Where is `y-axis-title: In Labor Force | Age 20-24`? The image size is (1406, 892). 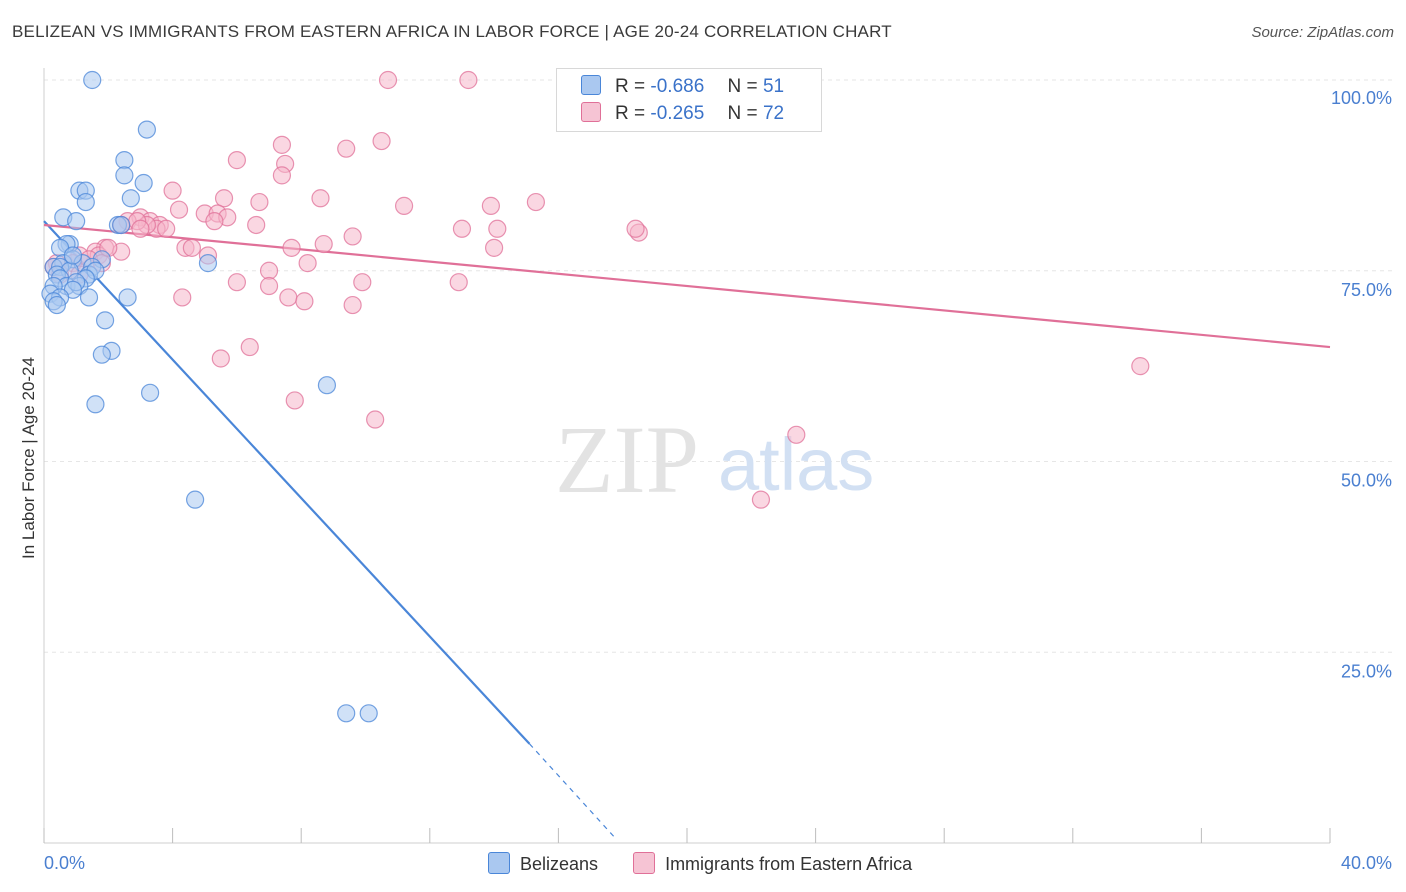
y-axis-title: In Labor Force | Age 20-24 is located at coordinates (28, 458).